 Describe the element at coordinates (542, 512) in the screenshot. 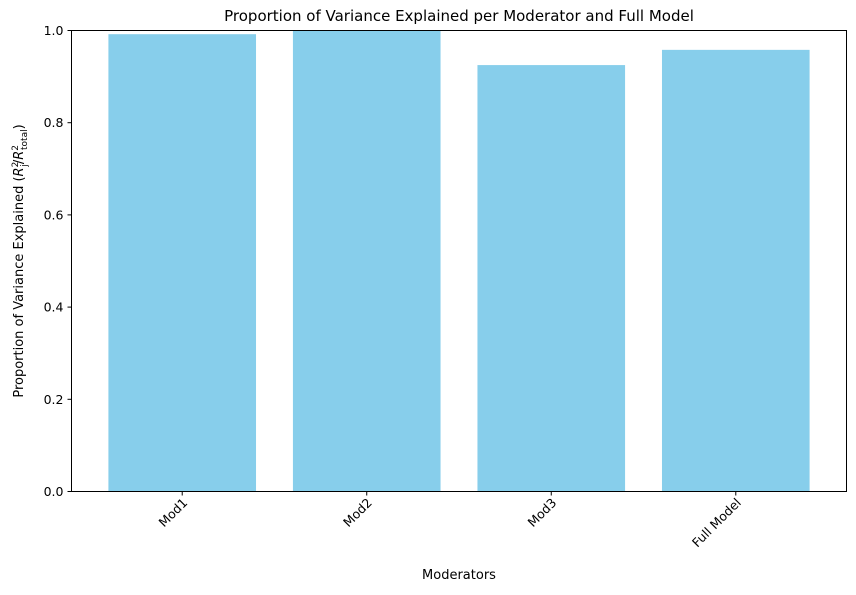

I see `x-tick-label: Mod3` at that location.